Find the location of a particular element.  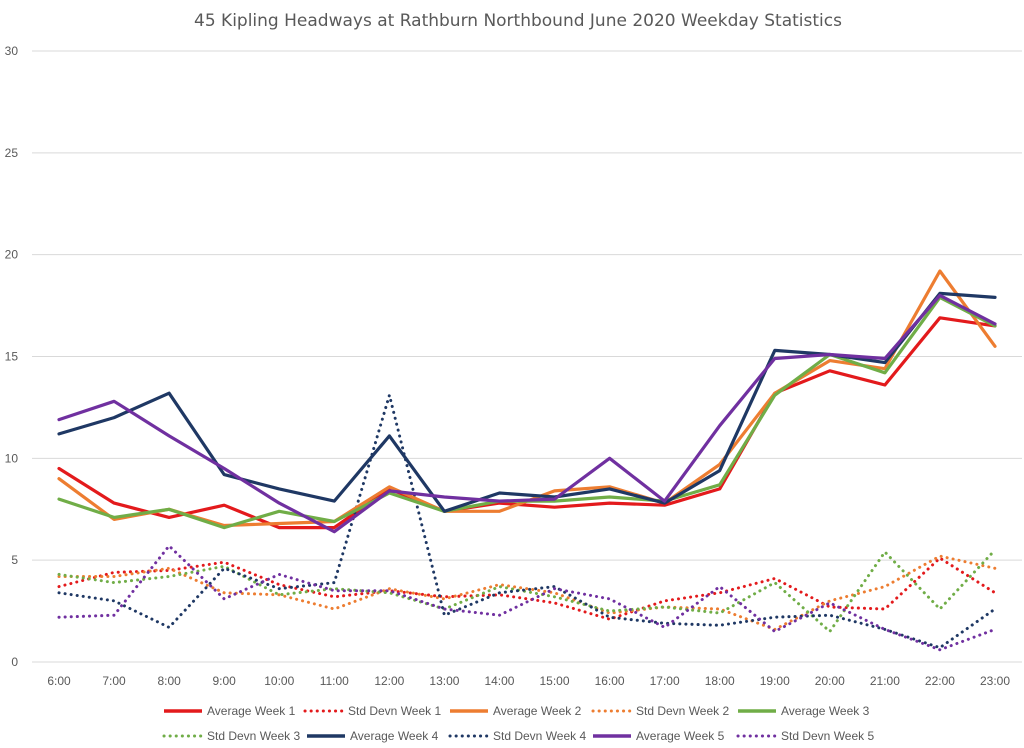

legend-item: Std Devn Week 5 is located at coordinates (805, 736).